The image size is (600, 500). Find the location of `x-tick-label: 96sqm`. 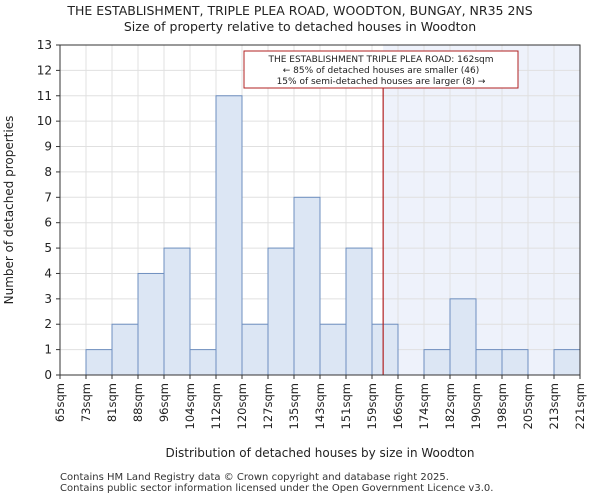

x-tick-label: 96sqm is located at coordinates (164, 402).